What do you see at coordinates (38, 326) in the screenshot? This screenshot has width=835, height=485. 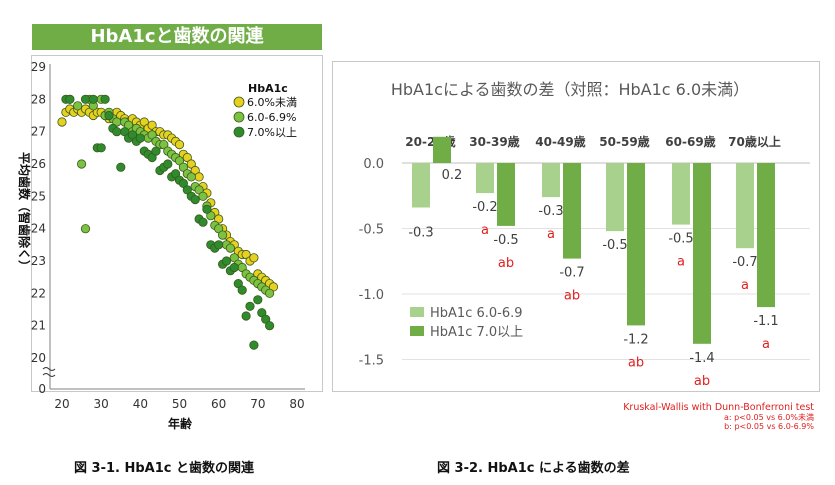 I see `y-tick-label: 21` at bounding box center [38, 326].